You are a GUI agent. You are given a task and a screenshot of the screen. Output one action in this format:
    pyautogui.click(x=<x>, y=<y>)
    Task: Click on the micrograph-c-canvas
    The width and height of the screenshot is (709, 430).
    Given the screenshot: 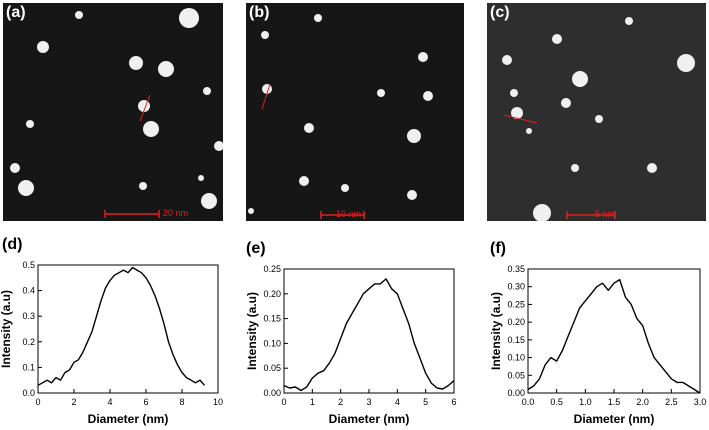 What is the action you would take?
    pyautogui.click(x=598, y=119)
    